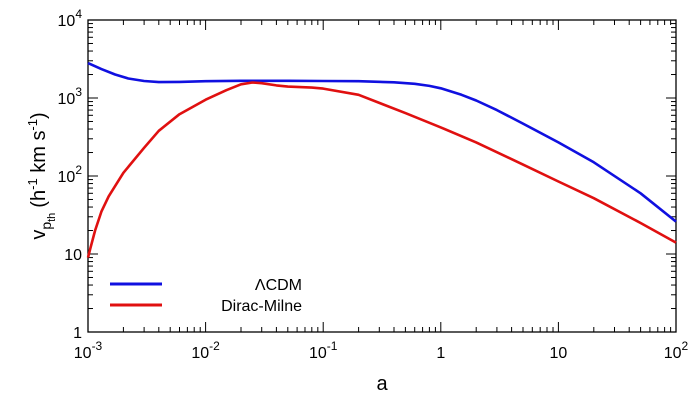  I want to click on y-label-sub: p, so click(46, 226).